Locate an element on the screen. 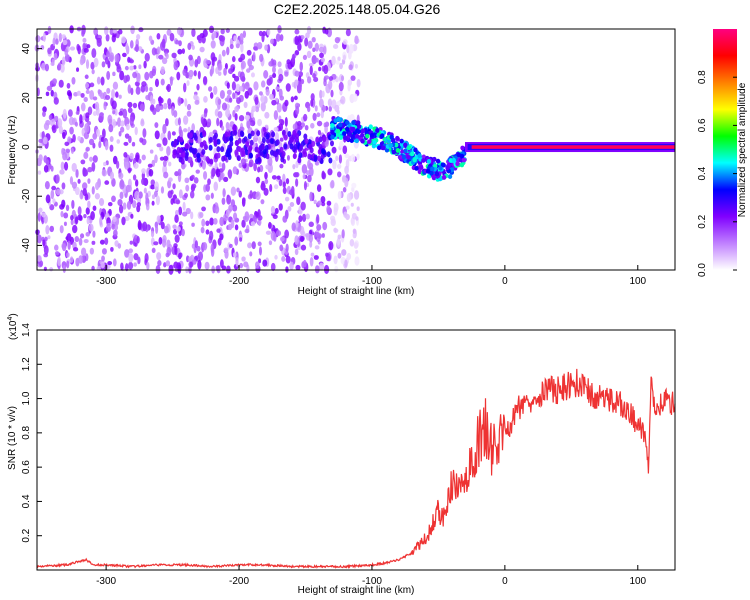 Image resolution: width=750 pixels, height=600 pixels. spectrogram-y-tick-label: 0 is located at coordinates (26, 147).